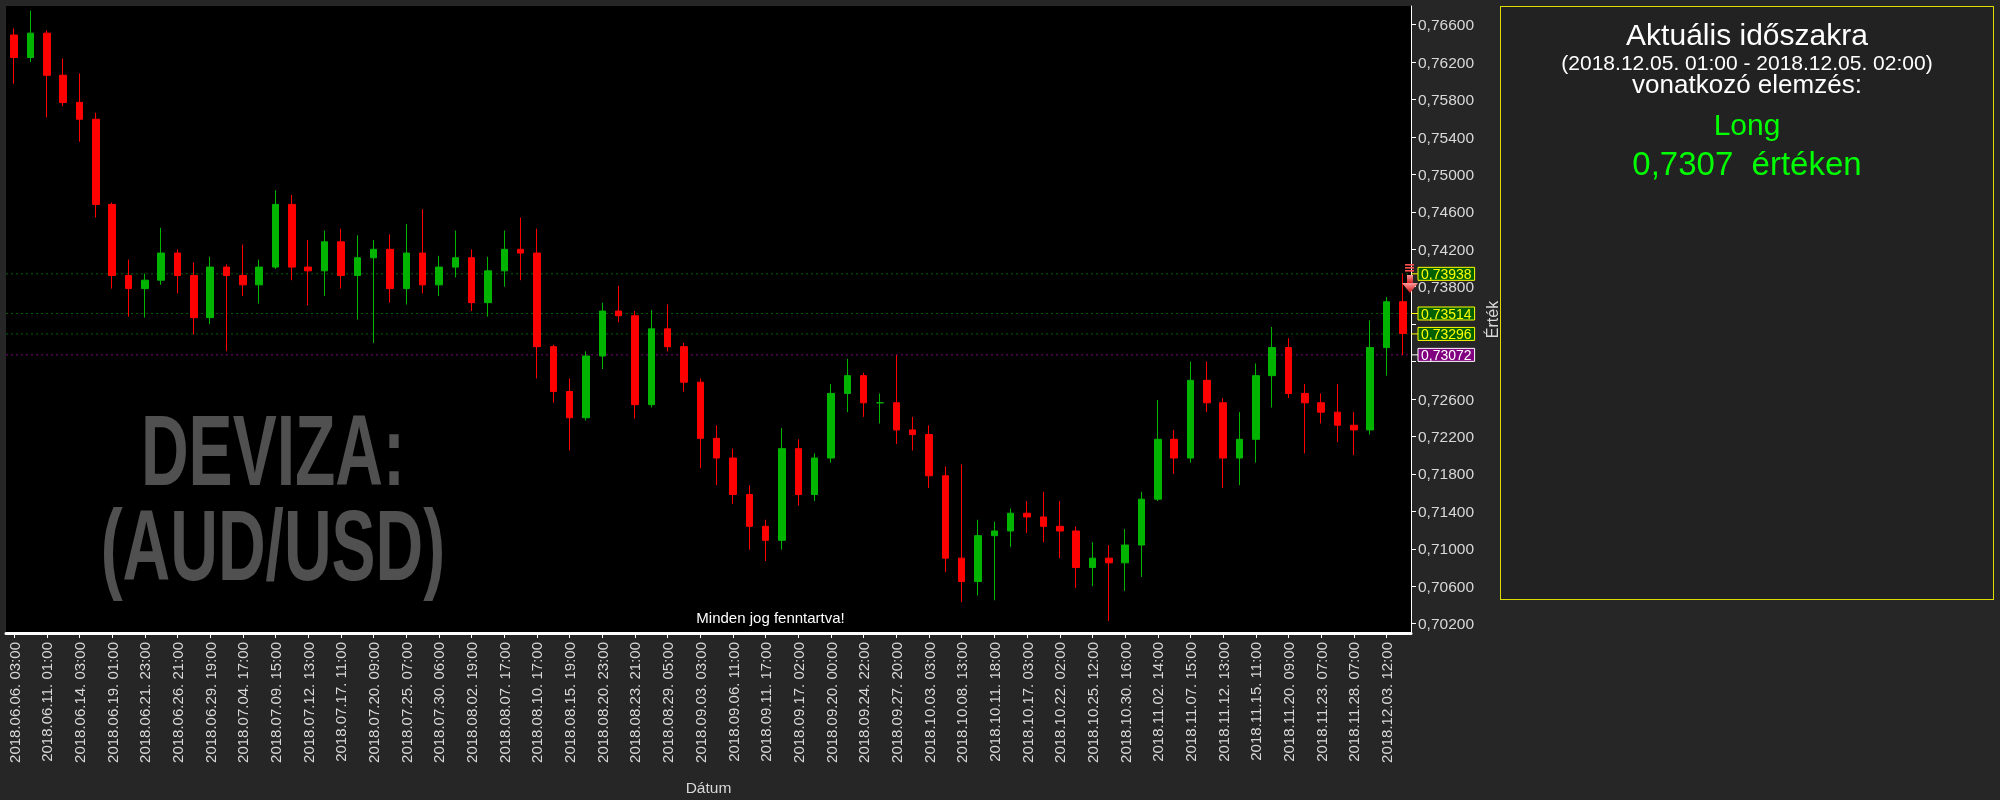 This screenshot has height=800, width=2000. What do you see at coordinates (1446, 137) in the screenshot?
I see `y-tick-label: 0,75400` at bounding box center [1446, 137].